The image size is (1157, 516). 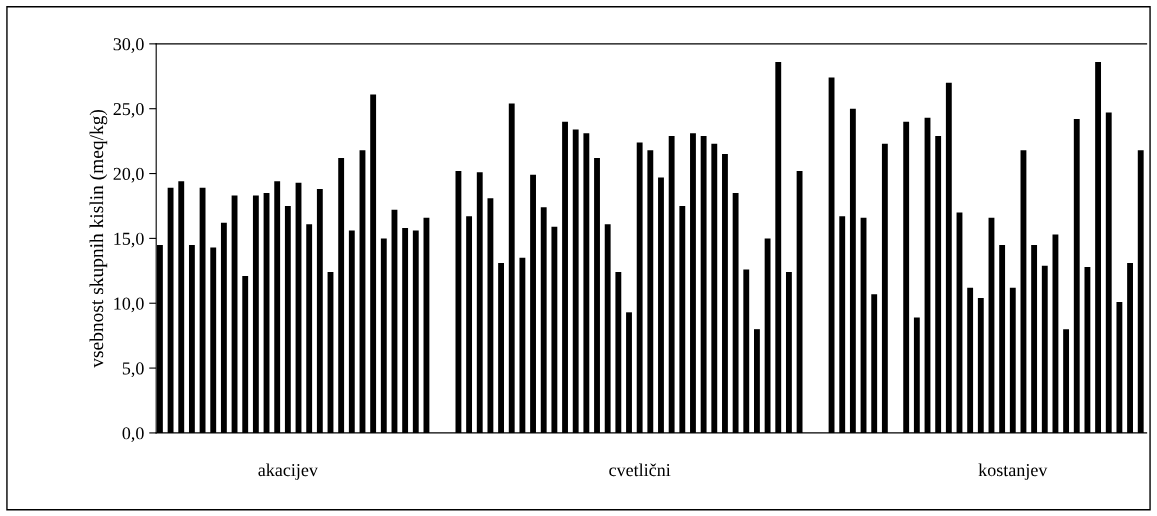 I want to click on y-axis-title: vsebnost skupnih kislin (meq/kg), so click(x=98, y=238).